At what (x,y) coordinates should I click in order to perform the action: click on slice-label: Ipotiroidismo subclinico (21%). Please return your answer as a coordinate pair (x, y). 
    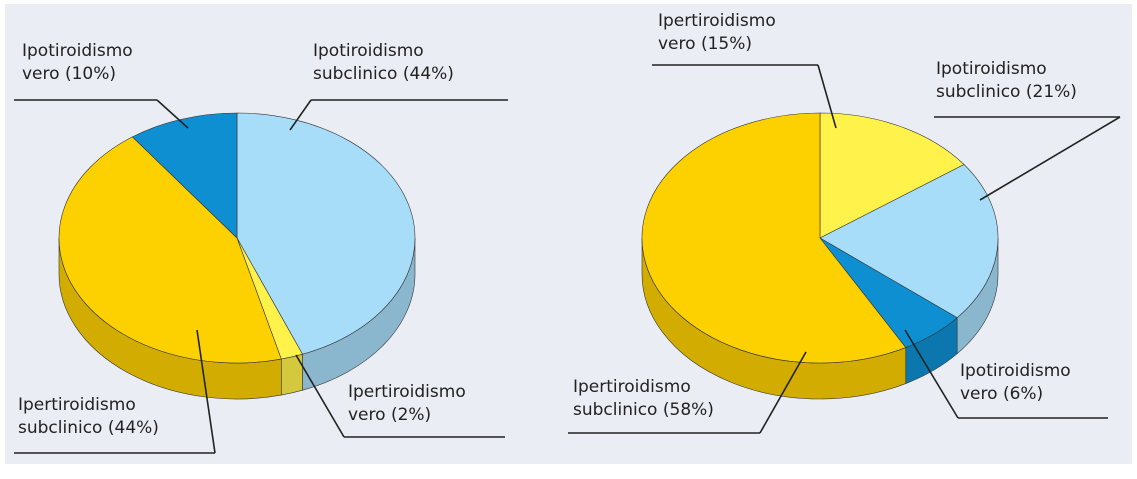
    Looking at the image, I should click on (1011, 81).